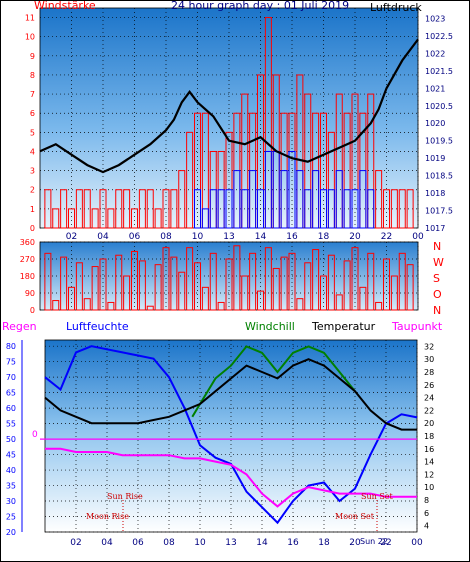 The height and width of the screenshot is (562, 470). Describe the element at coordinates (439, 71) in the screenshot. I see `luftdruck-tick-label: 1021.5` at that location.